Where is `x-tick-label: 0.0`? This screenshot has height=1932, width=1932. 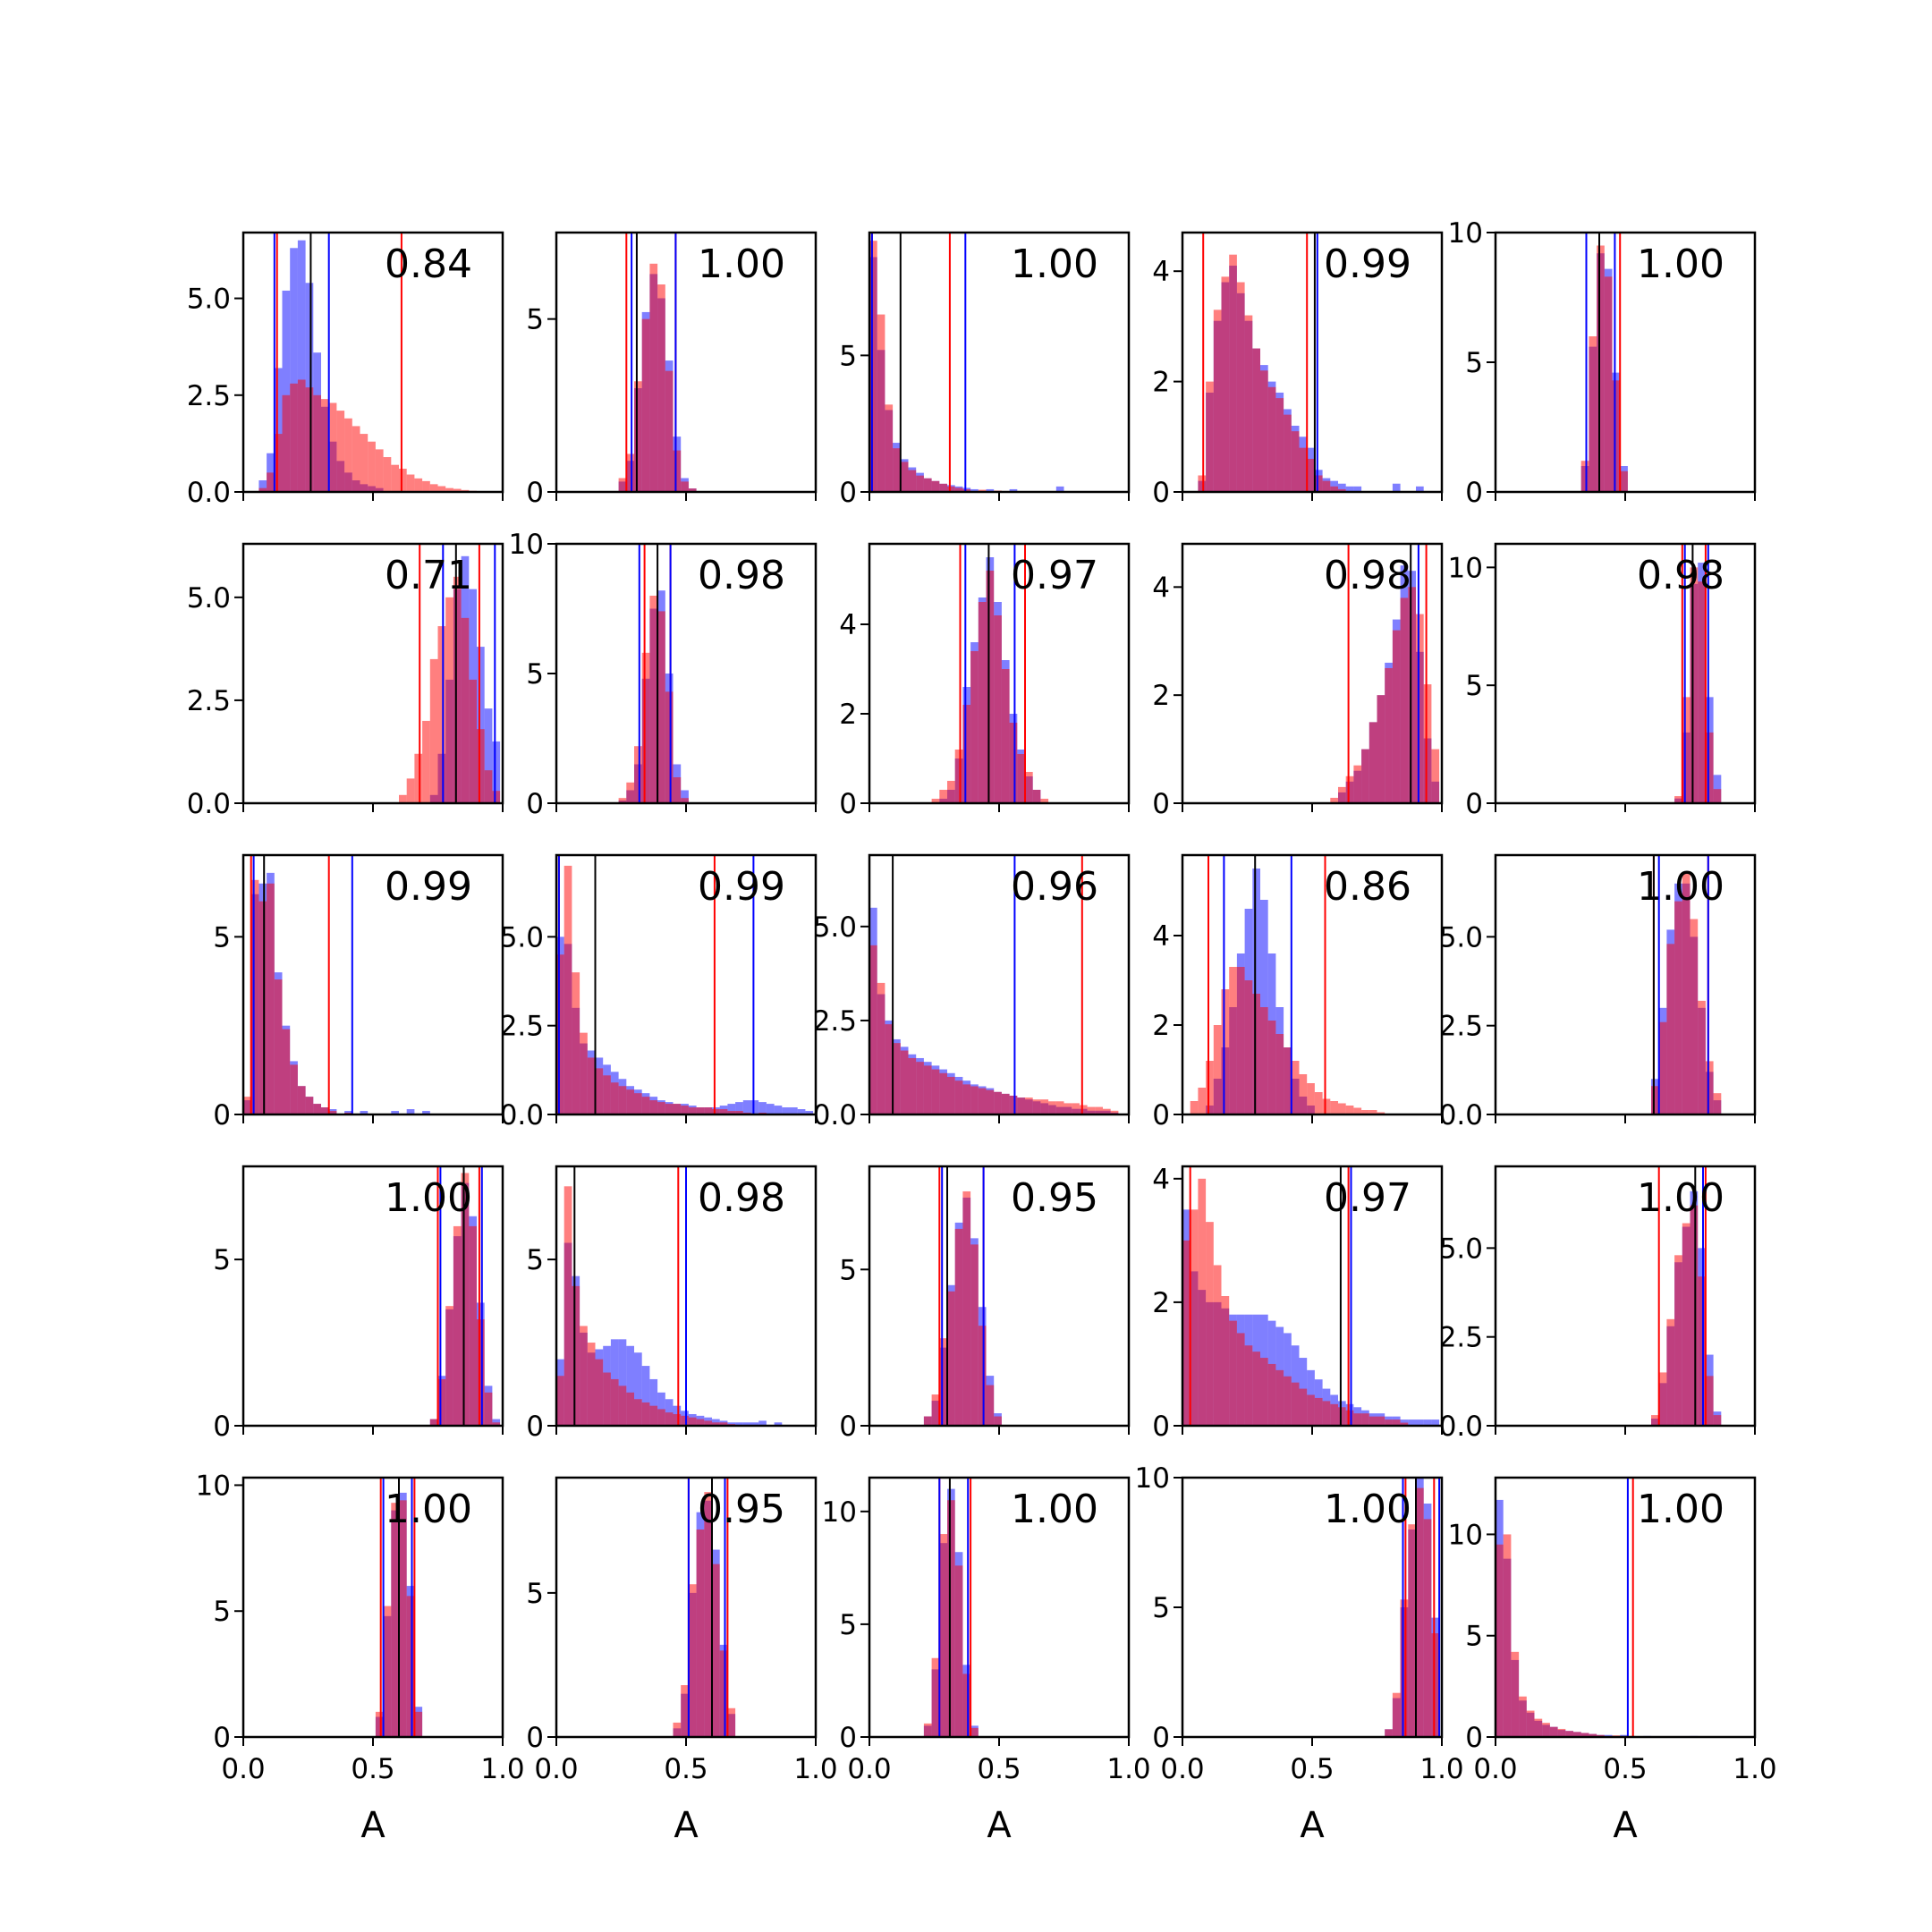 x-tick-label: 0.0 is located at coordinates (1182, 1769).